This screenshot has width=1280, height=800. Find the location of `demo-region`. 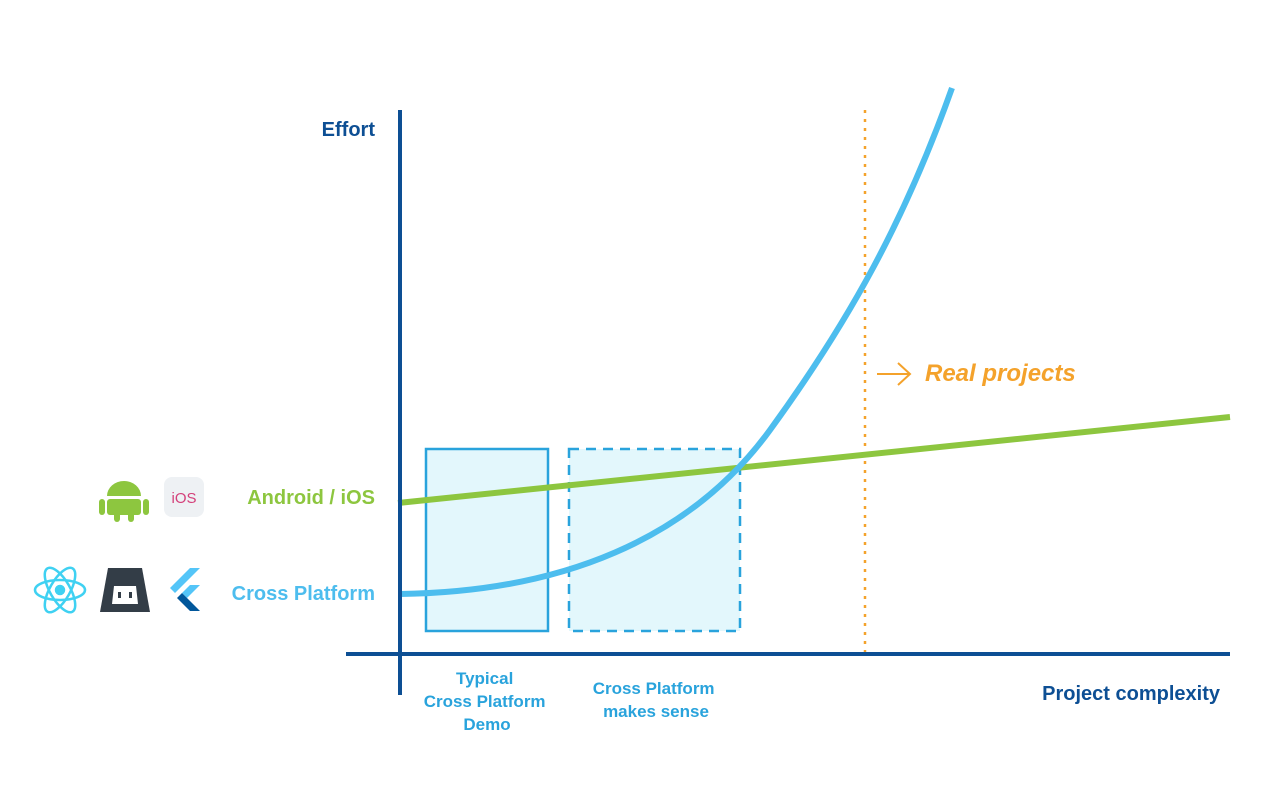

demo-region is located at coordinates (487, 540).